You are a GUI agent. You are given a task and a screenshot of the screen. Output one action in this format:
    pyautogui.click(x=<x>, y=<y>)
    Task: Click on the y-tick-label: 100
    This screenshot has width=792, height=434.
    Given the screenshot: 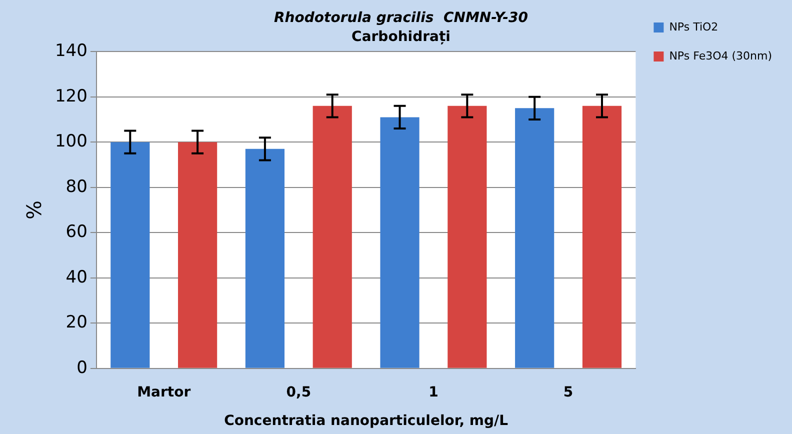 What is the action you would take?
    pyautogui.click(x=71, y=142)
    